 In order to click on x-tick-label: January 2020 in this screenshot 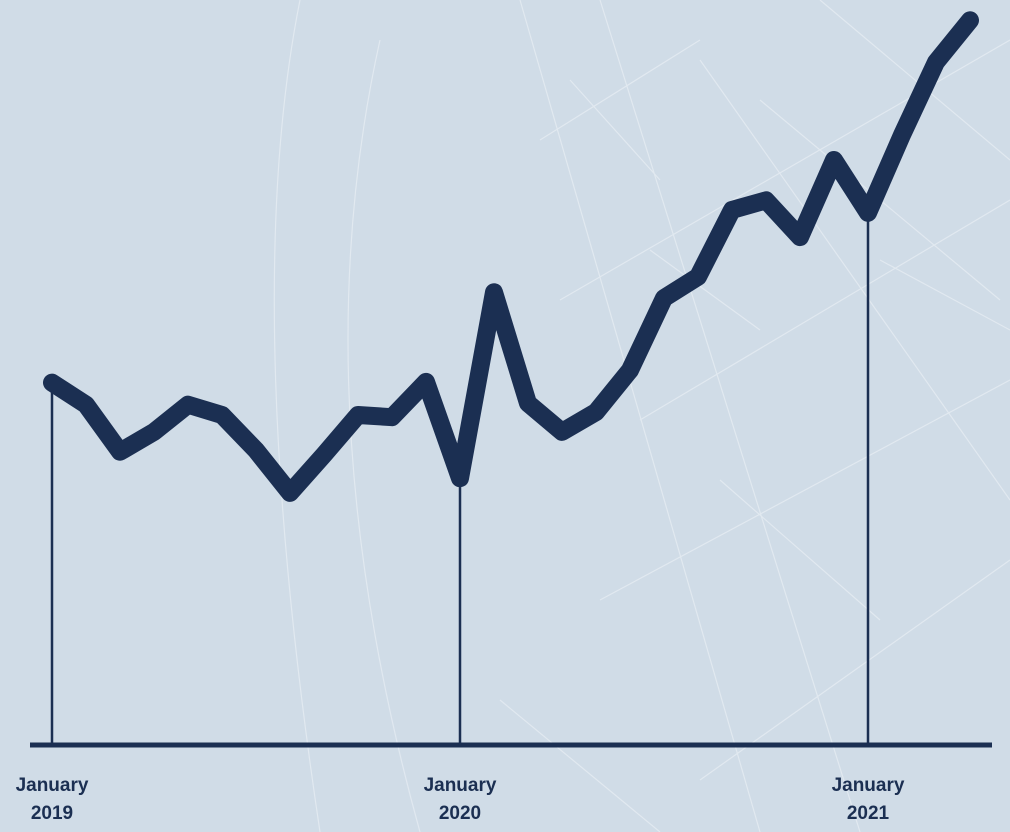, I will do `click(460, 799)`.